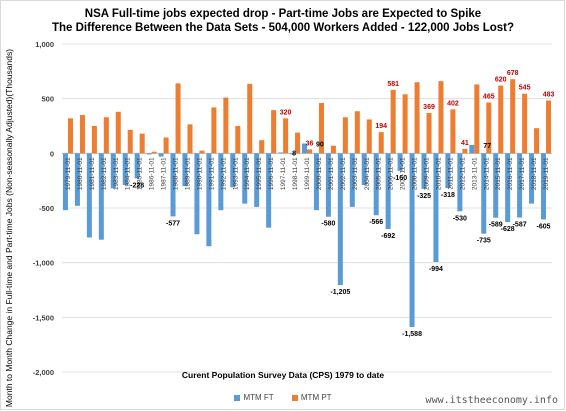 This screenshot has width=566, height=411. I want to click on y-tick-label: 500, so click(47, 99).